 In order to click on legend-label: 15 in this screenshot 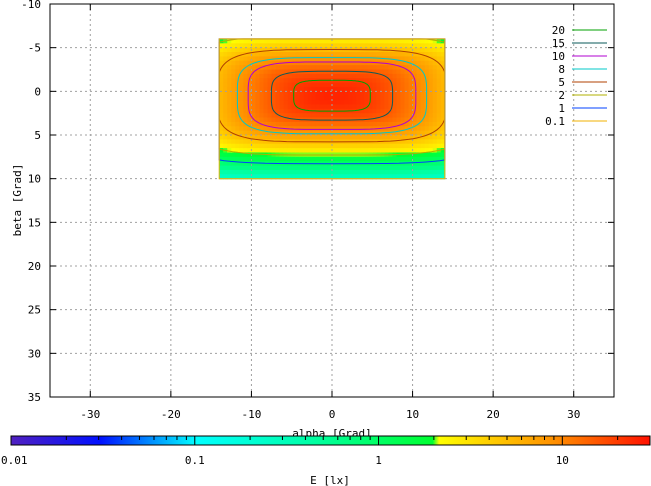, I will do `click(558, 43)`.